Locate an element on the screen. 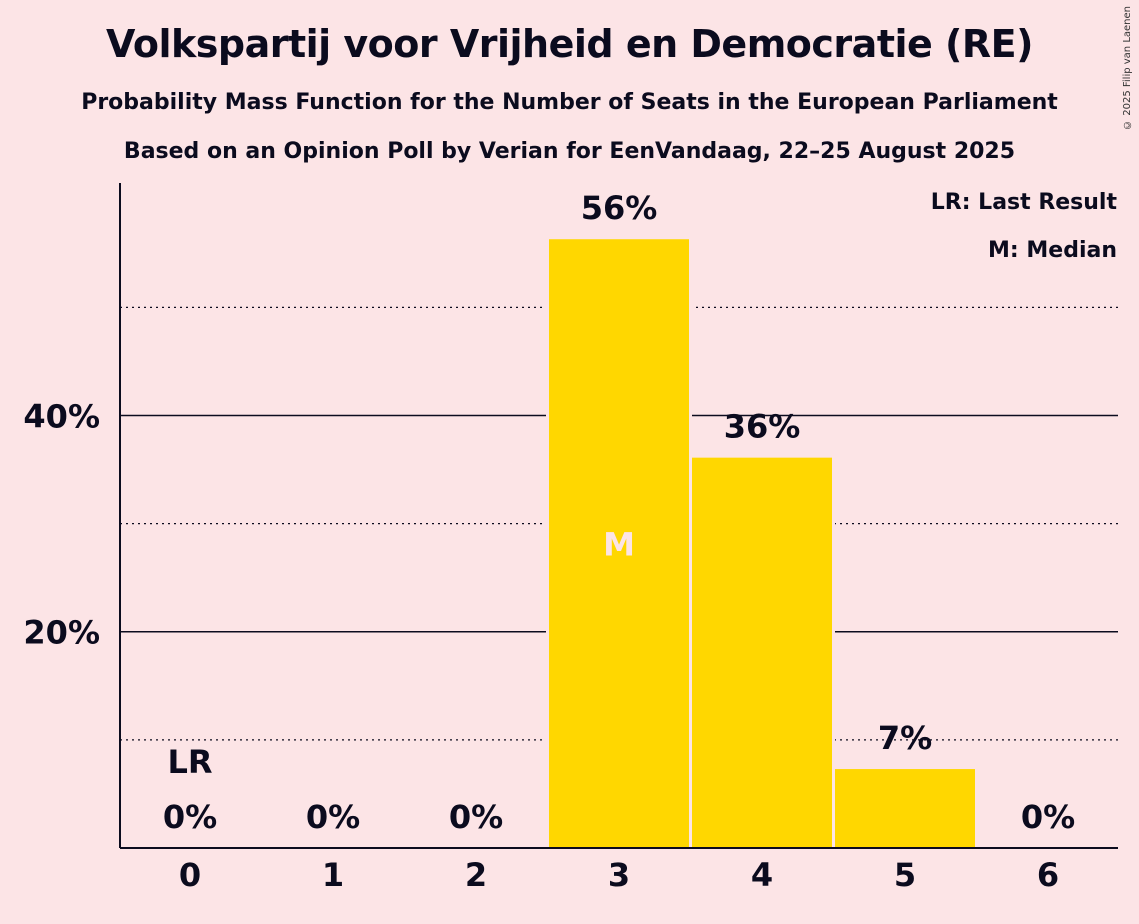 The height and width of the screenshot is (924, 1139). y-tick-label: 40% is located at coordinates (61, 416).